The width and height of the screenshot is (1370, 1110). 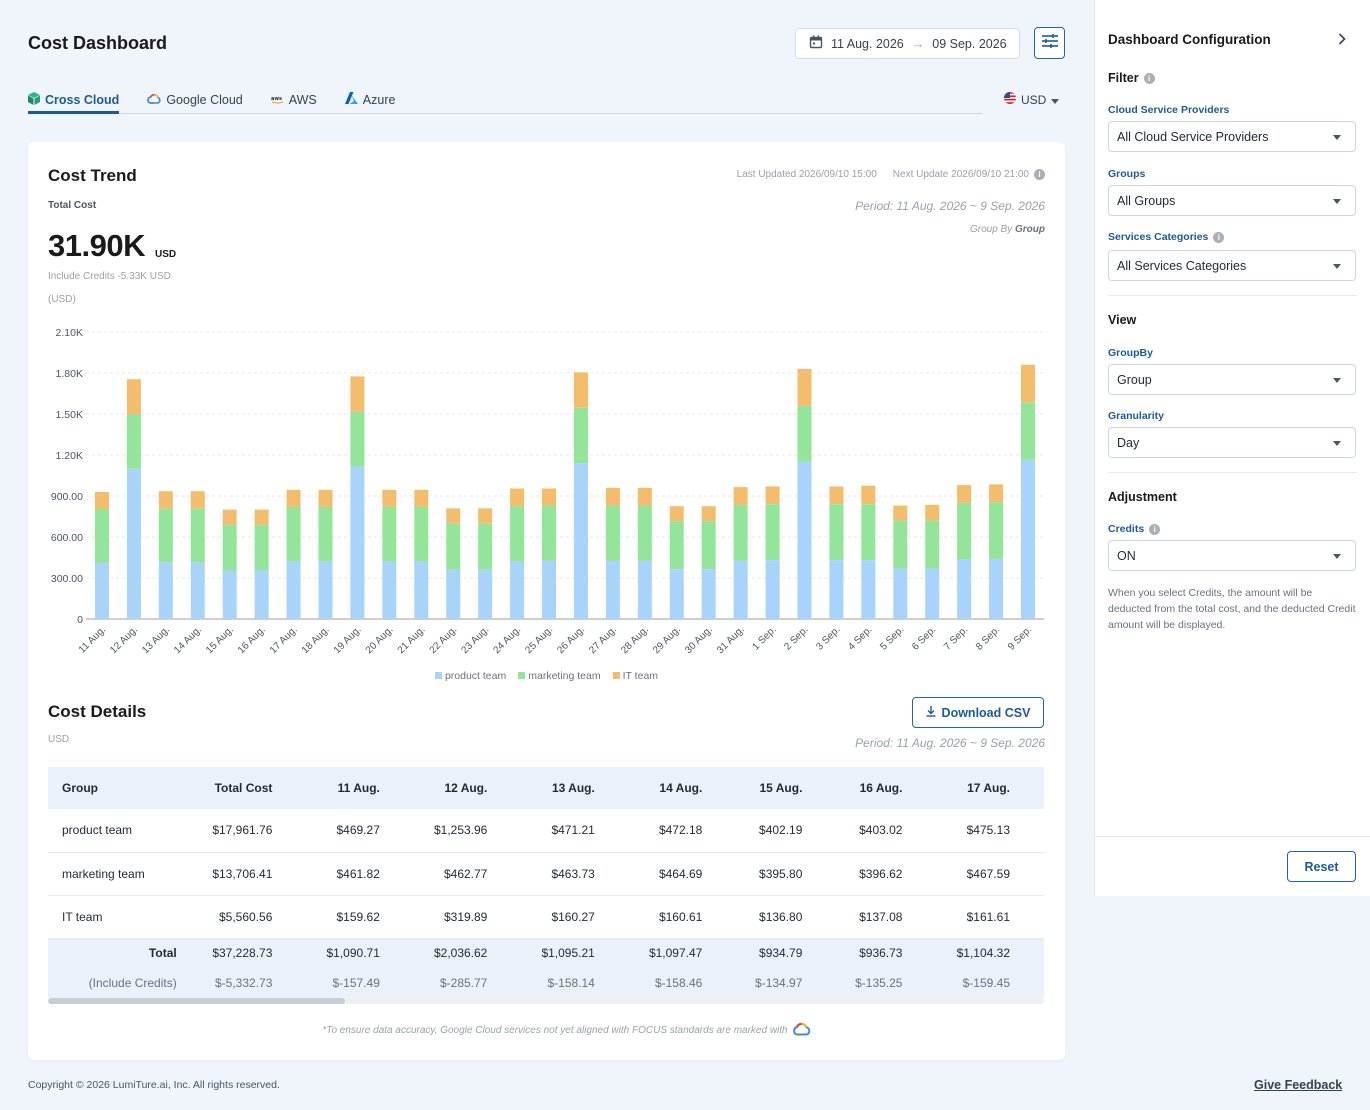 What do you see at coordinates (470, 676) in the screenshot?
I see `legend-product-team: product team` at bounding box center [470, 676].